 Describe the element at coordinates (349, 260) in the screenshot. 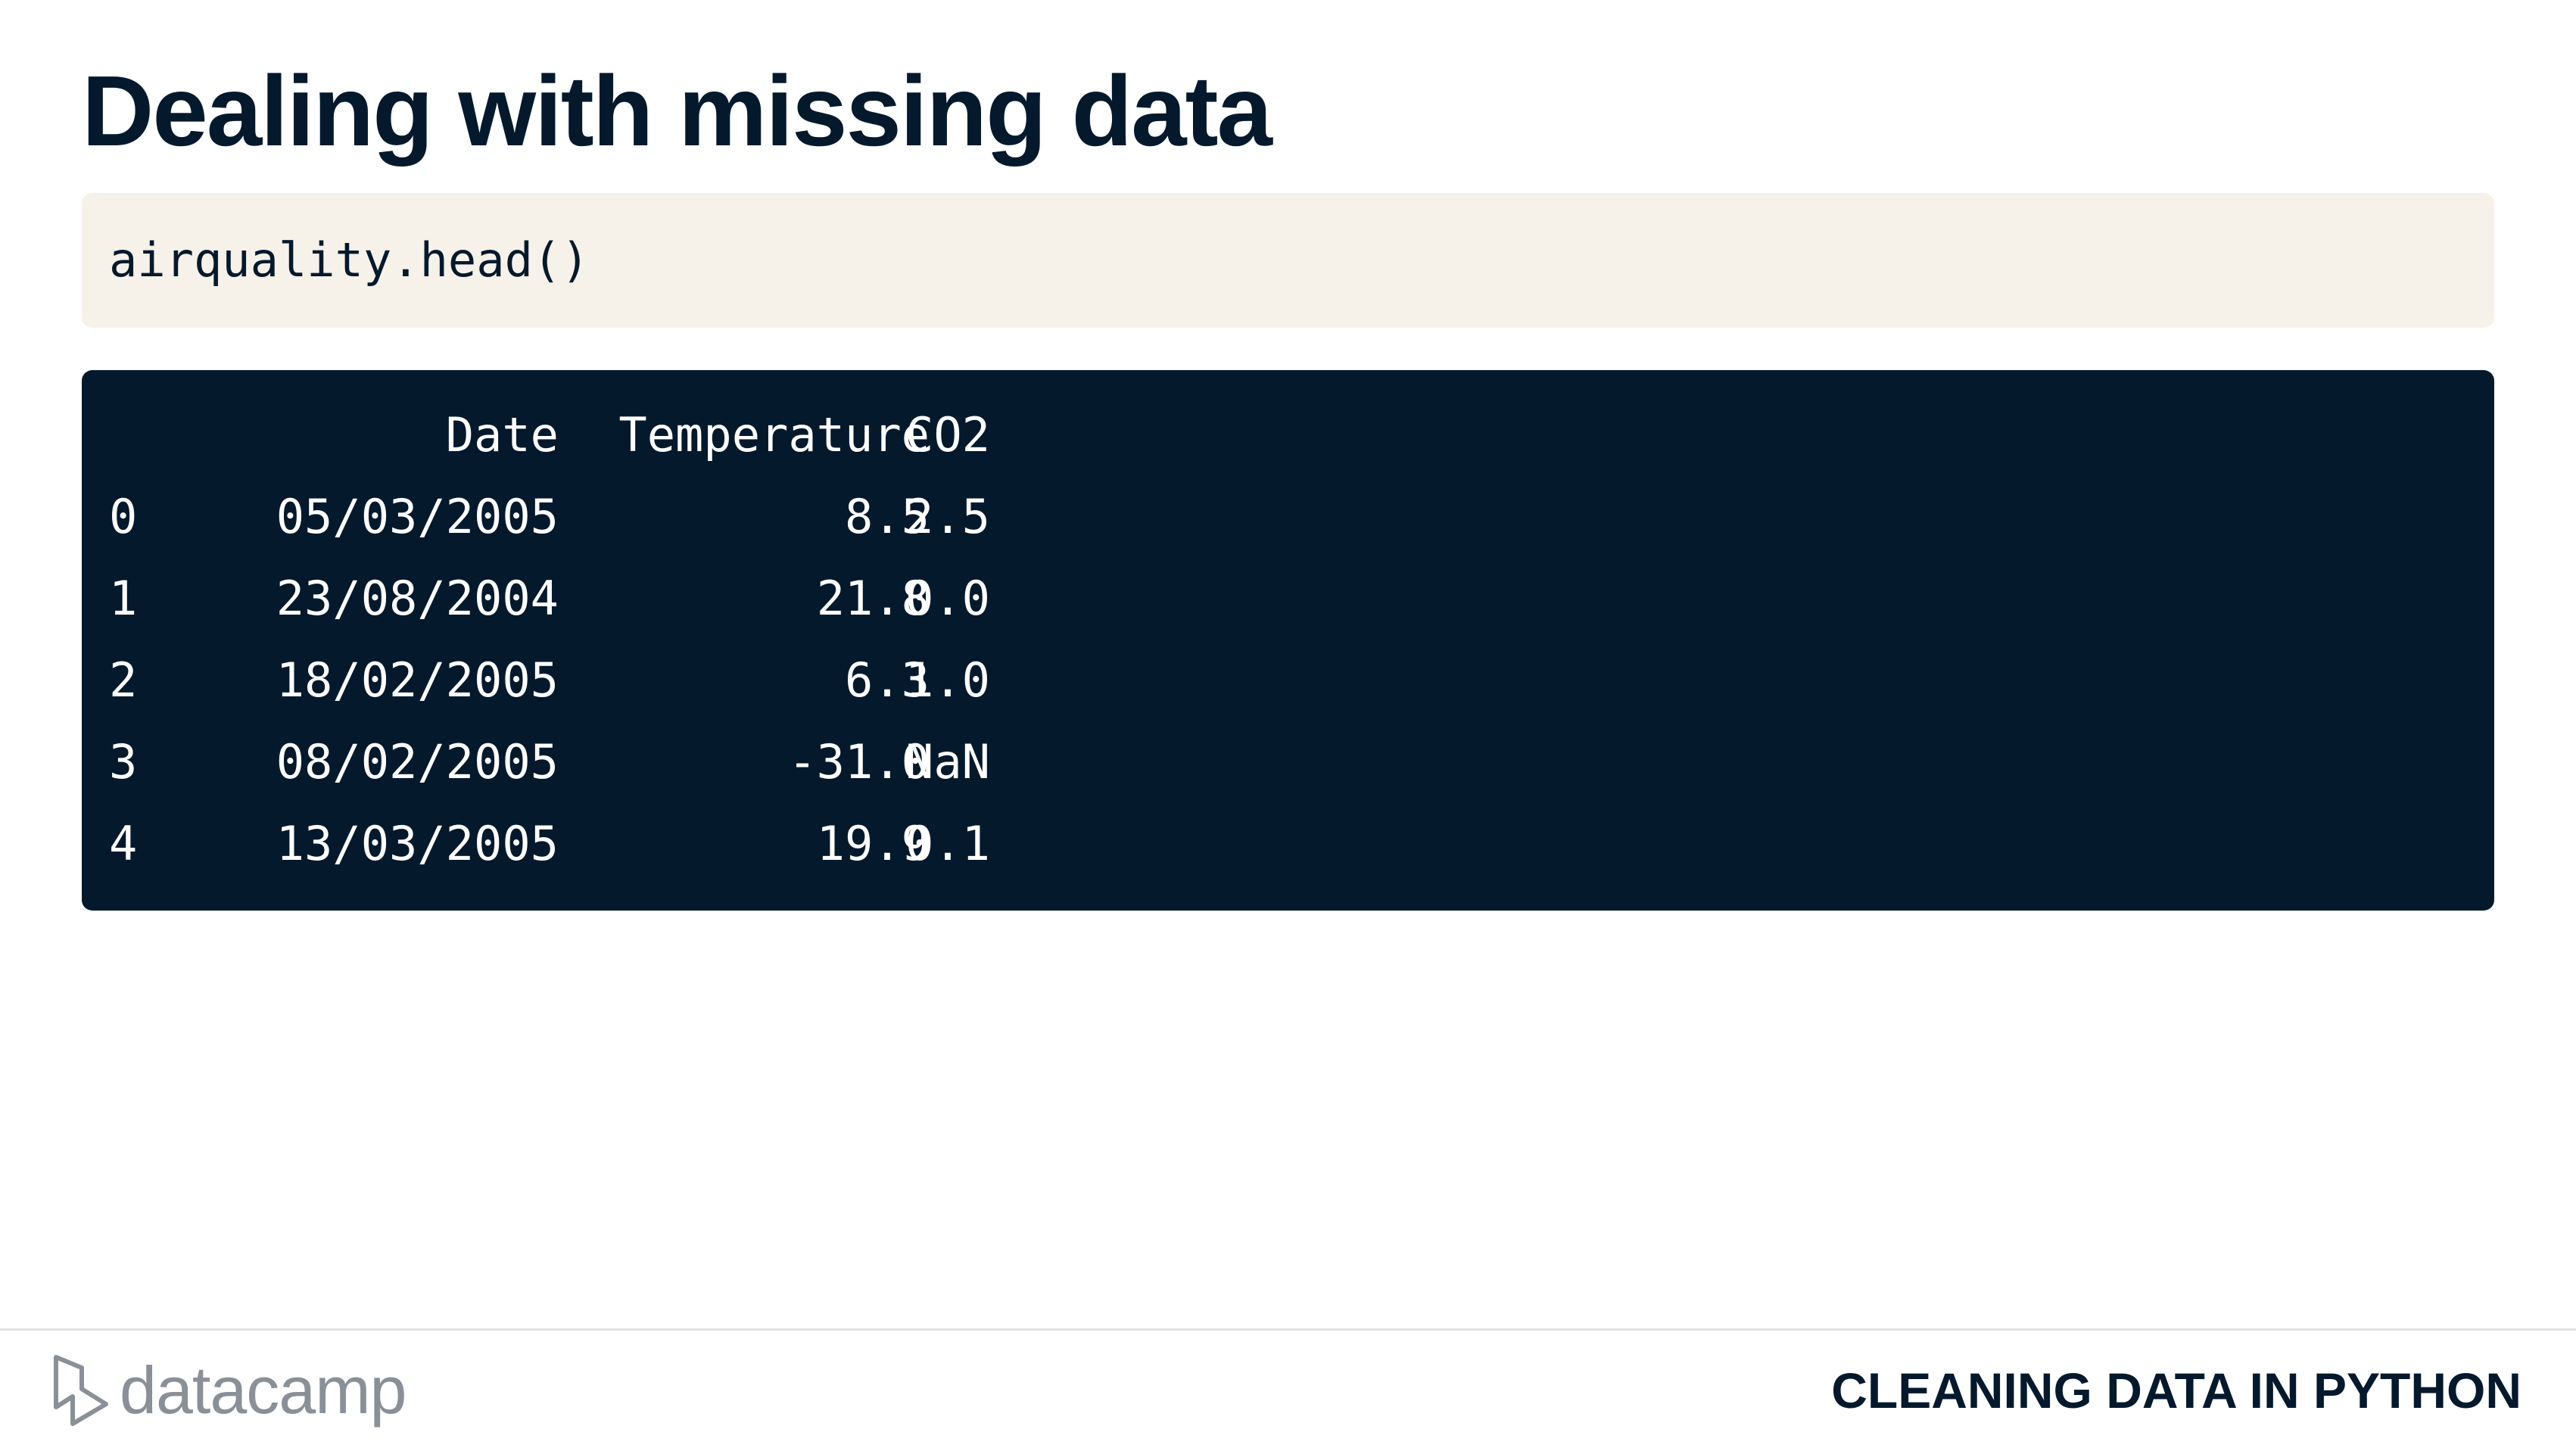

I see `code-text: airquality.head()` at that location.